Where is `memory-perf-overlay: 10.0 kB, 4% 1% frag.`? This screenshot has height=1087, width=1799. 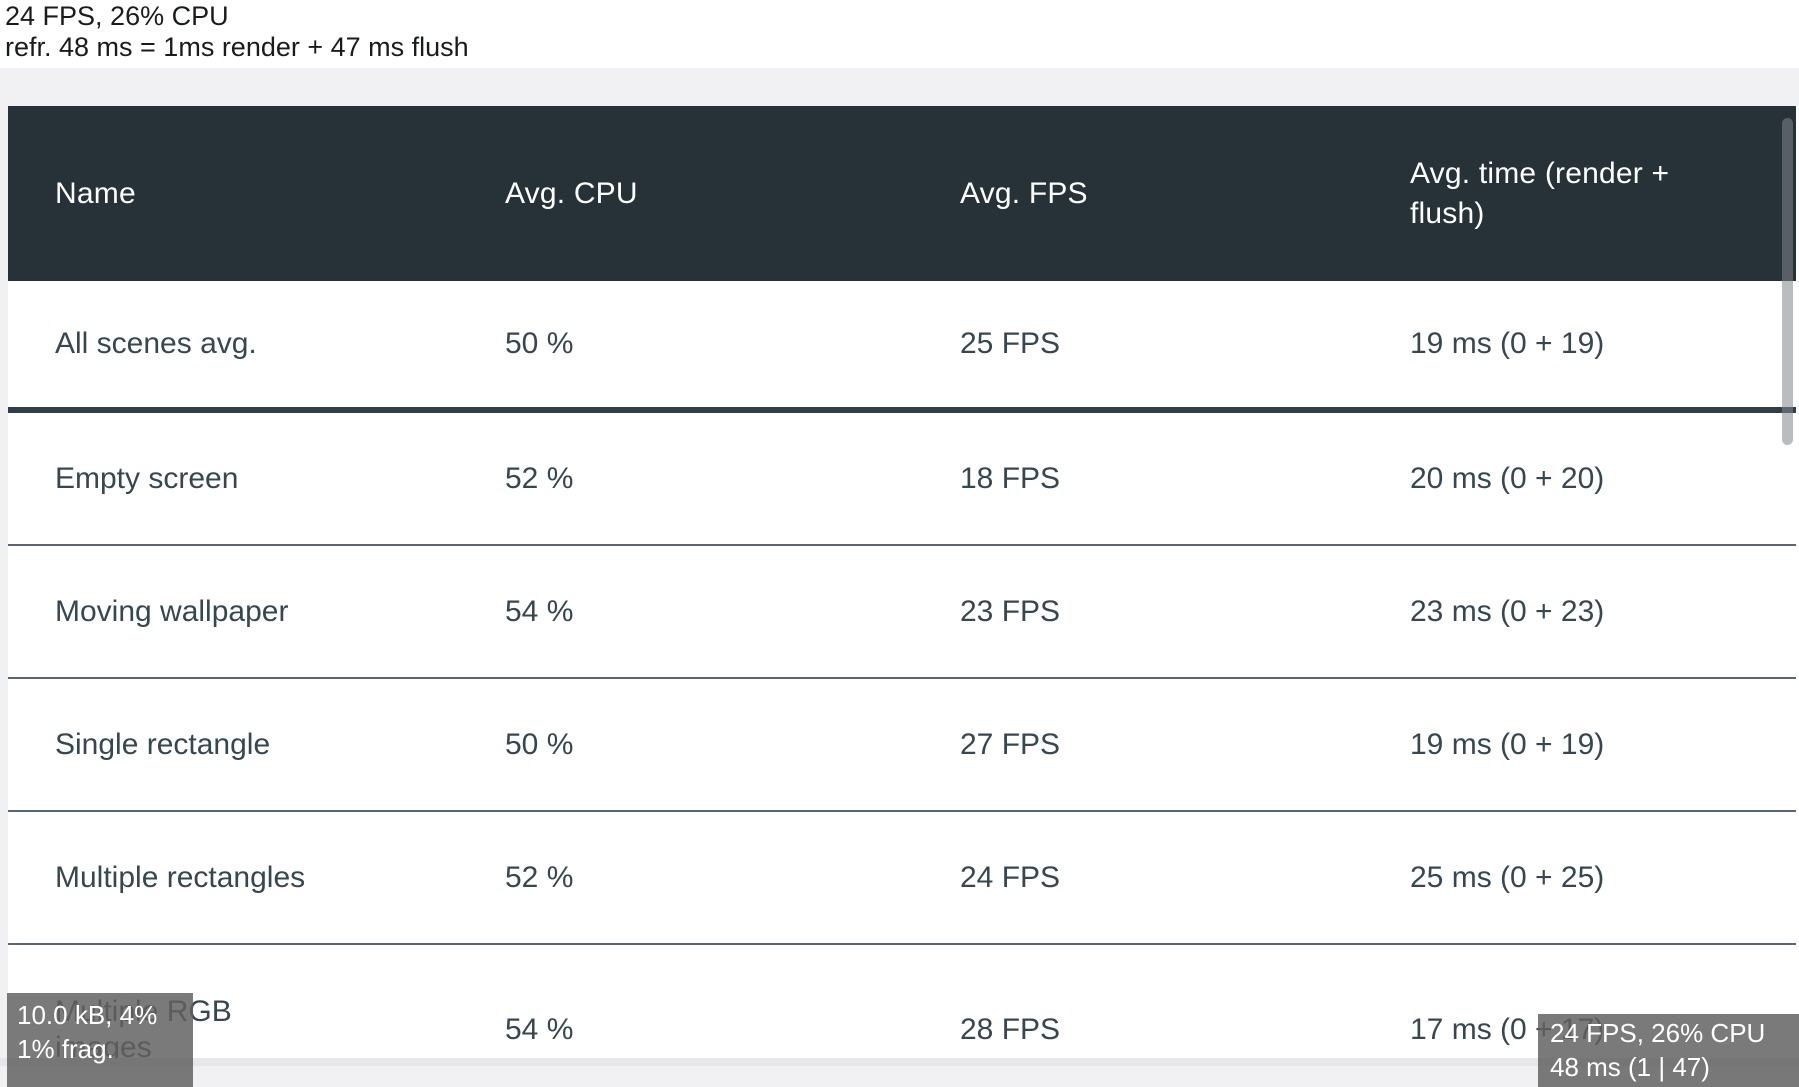
memory-perf-overlay: 10.0 kB, 4% 1% frag. is located at coordinates (100, 1040).